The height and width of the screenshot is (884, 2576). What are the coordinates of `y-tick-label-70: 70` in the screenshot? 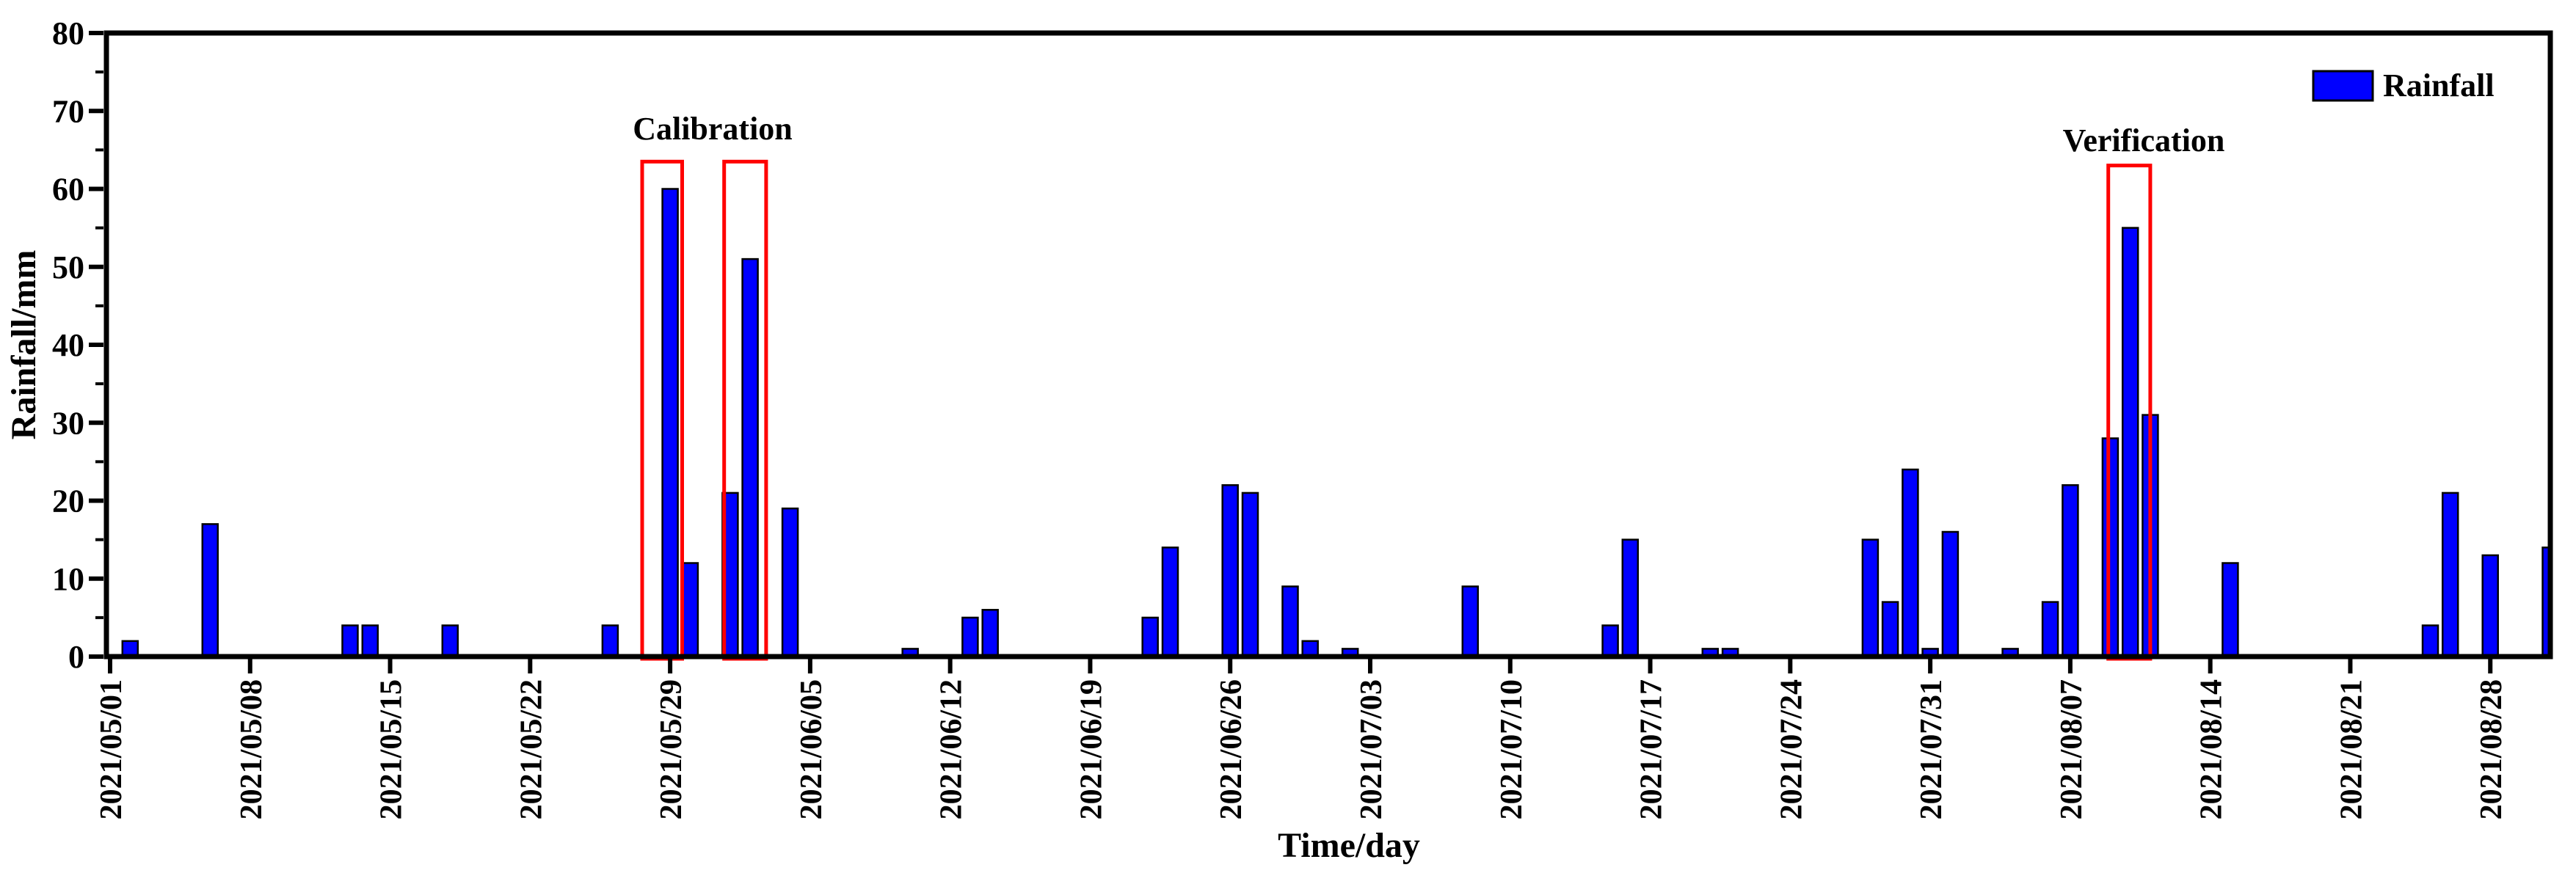 It's located at (68, 111).